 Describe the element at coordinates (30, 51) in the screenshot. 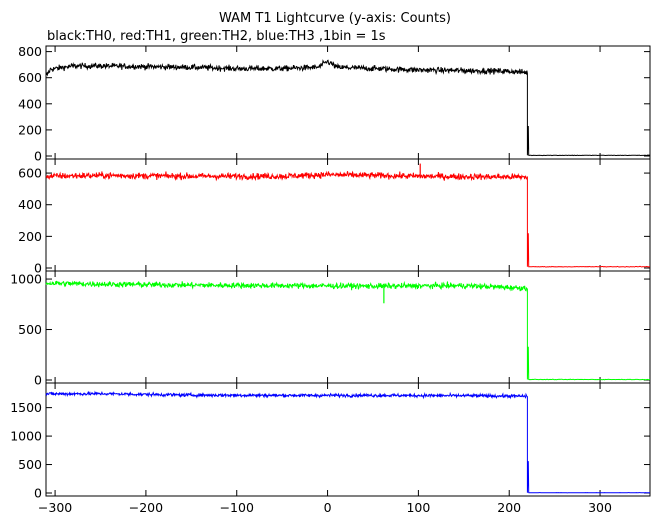

I see `y-tick-label: 800` at that location.